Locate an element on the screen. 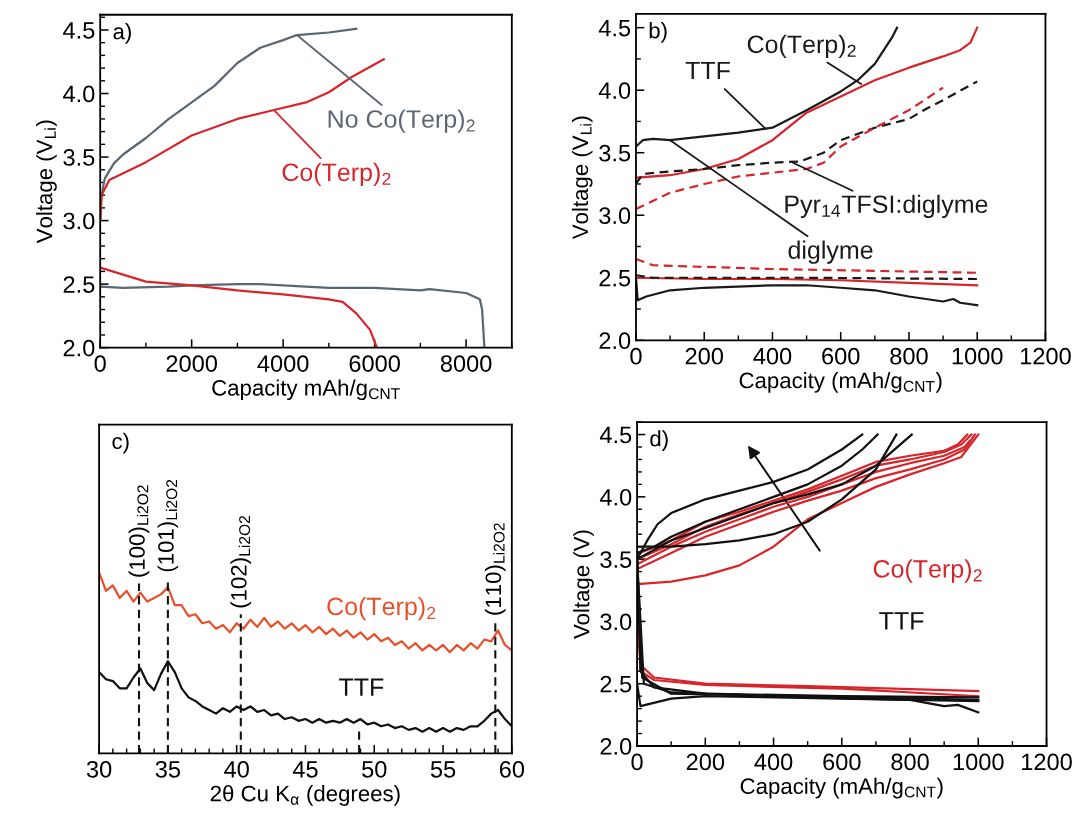  ref-line-label: (101)$_{Li2O2}$ is located at coordinates (168, 525).